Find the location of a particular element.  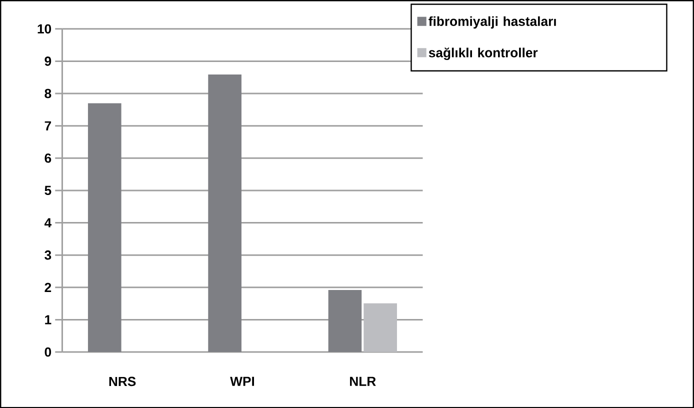

y-tick-label: 5 is located at coordinates (48, 190).